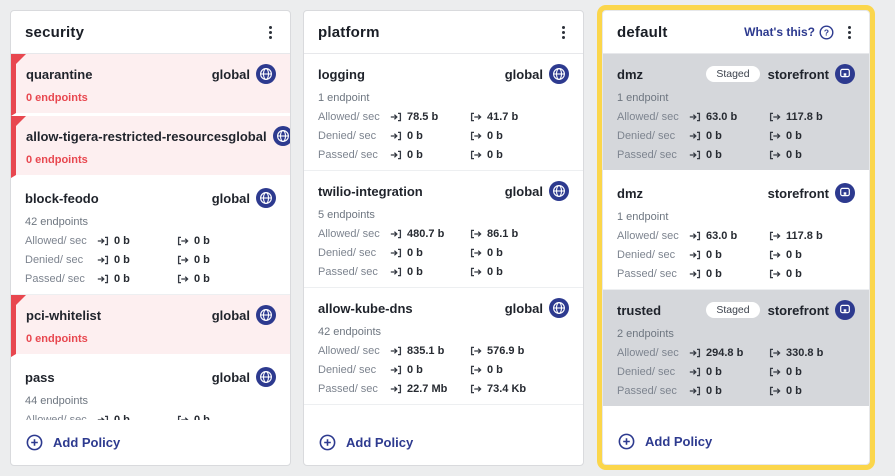 The width and height of the screenshot is (895, 476). What do you see at coordinates (349, 32) in the screenshot?
I see `tier-title: platform` at bounding box center [349, 32].